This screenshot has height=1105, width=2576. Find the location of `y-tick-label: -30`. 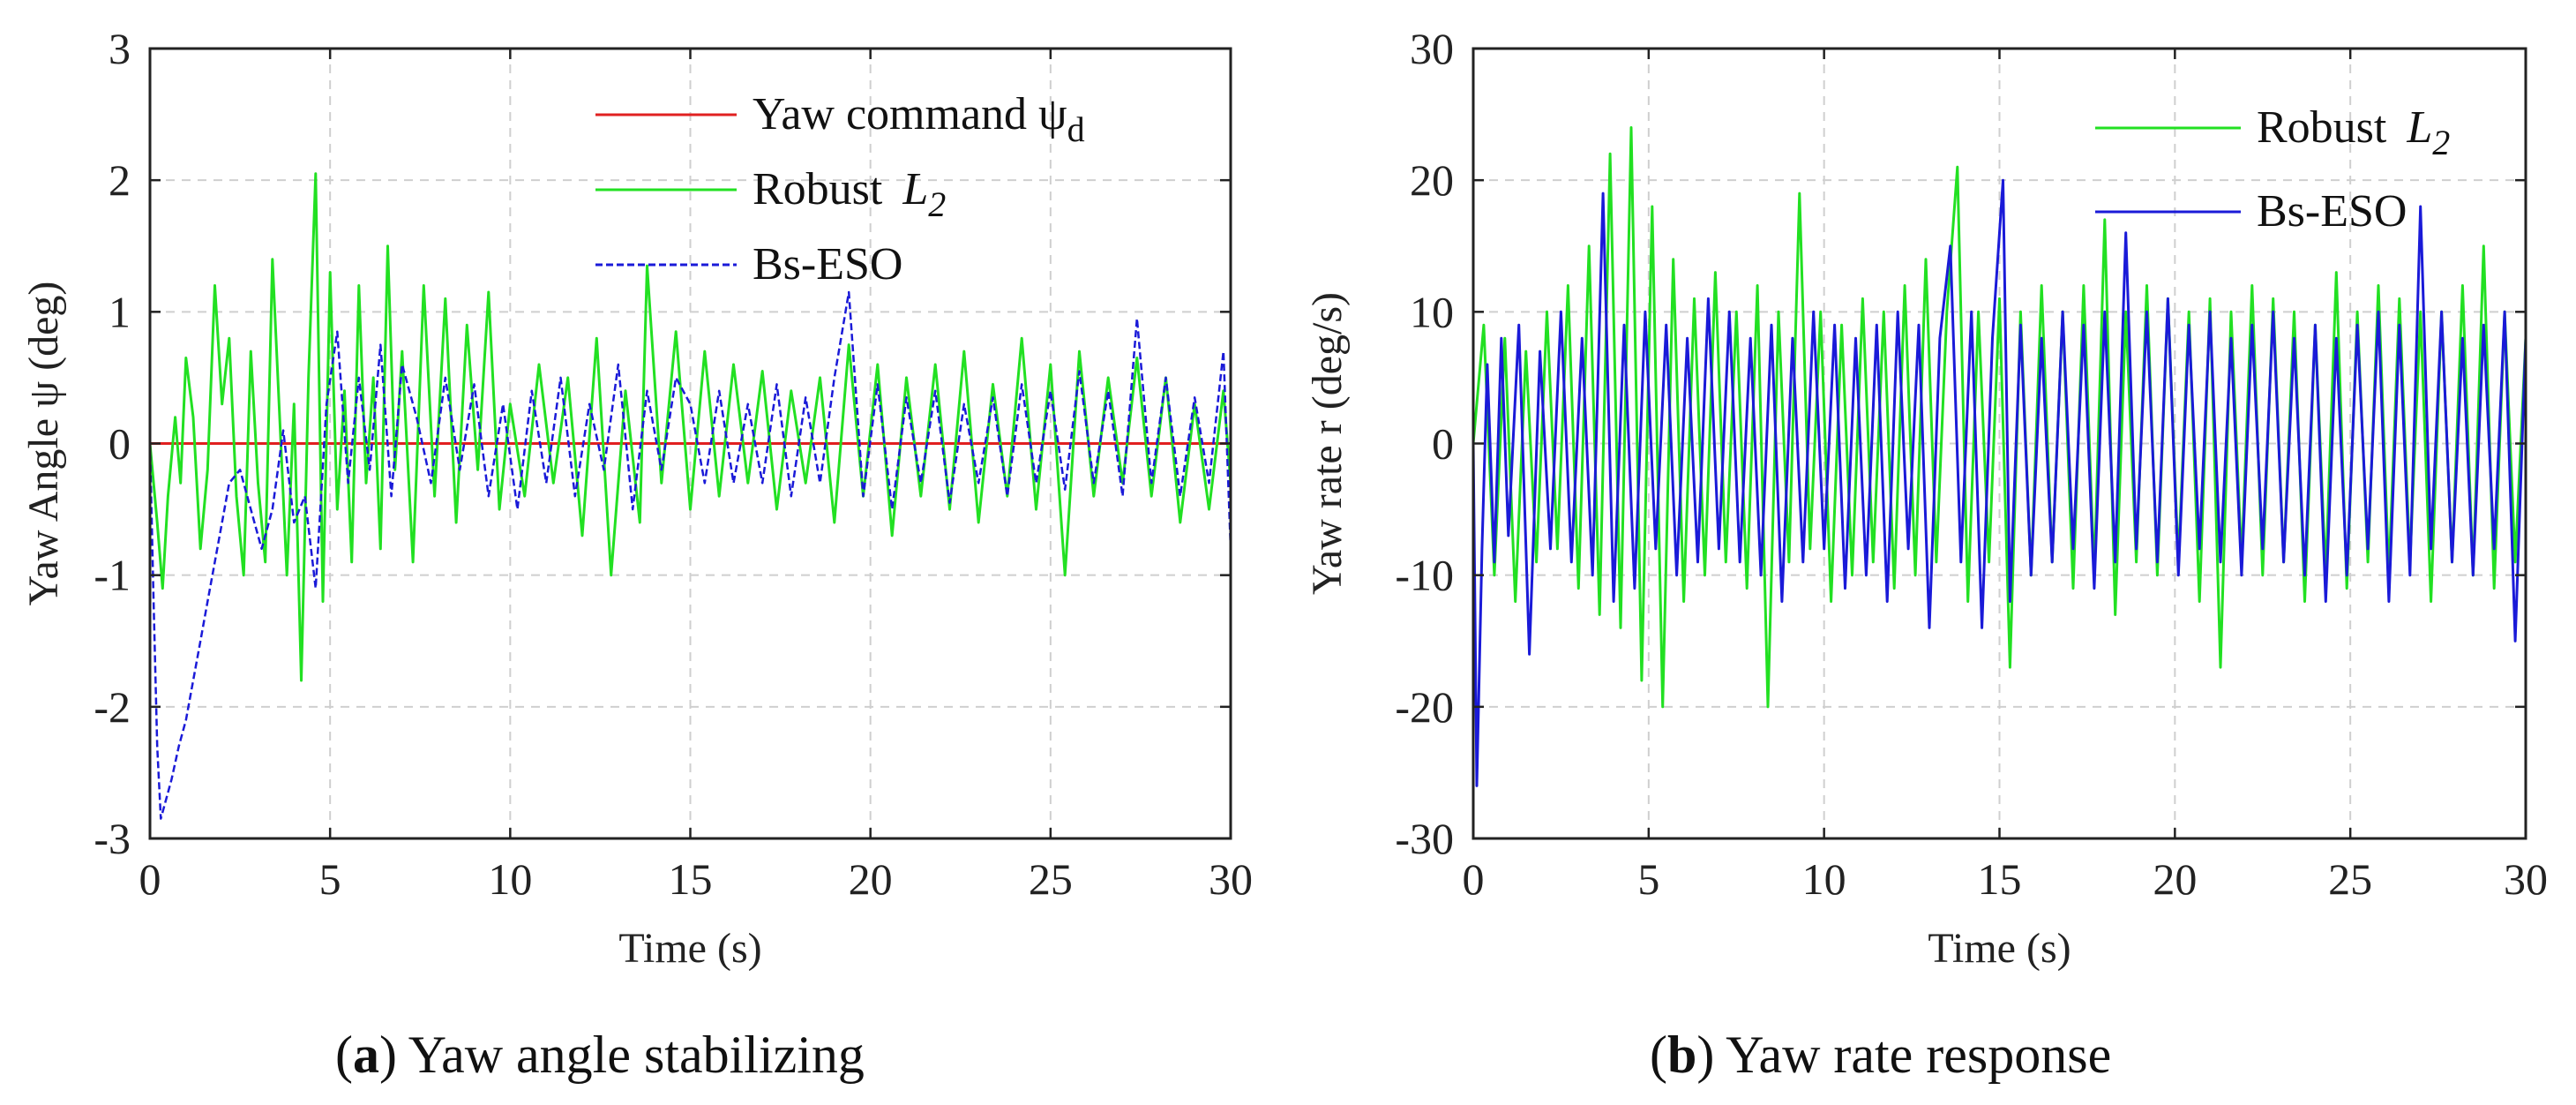

y-tick-label: -30 is located at coordinates (1424, 838).